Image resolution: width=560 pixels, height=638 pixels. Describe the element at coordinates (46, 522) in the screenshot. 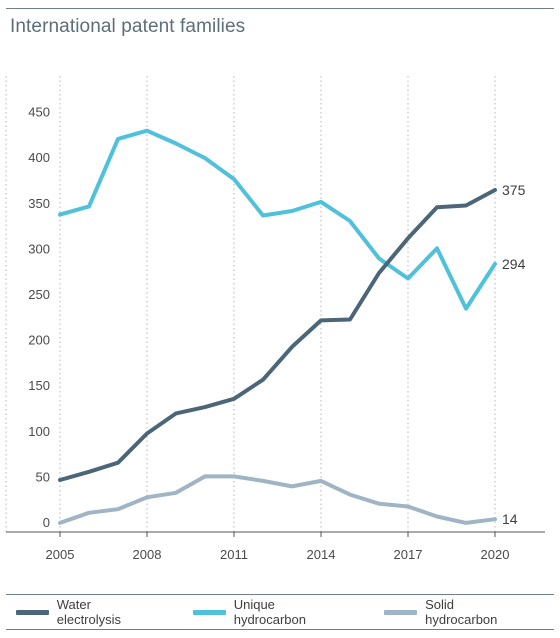

I see `y-tick-label: 0` at that location.